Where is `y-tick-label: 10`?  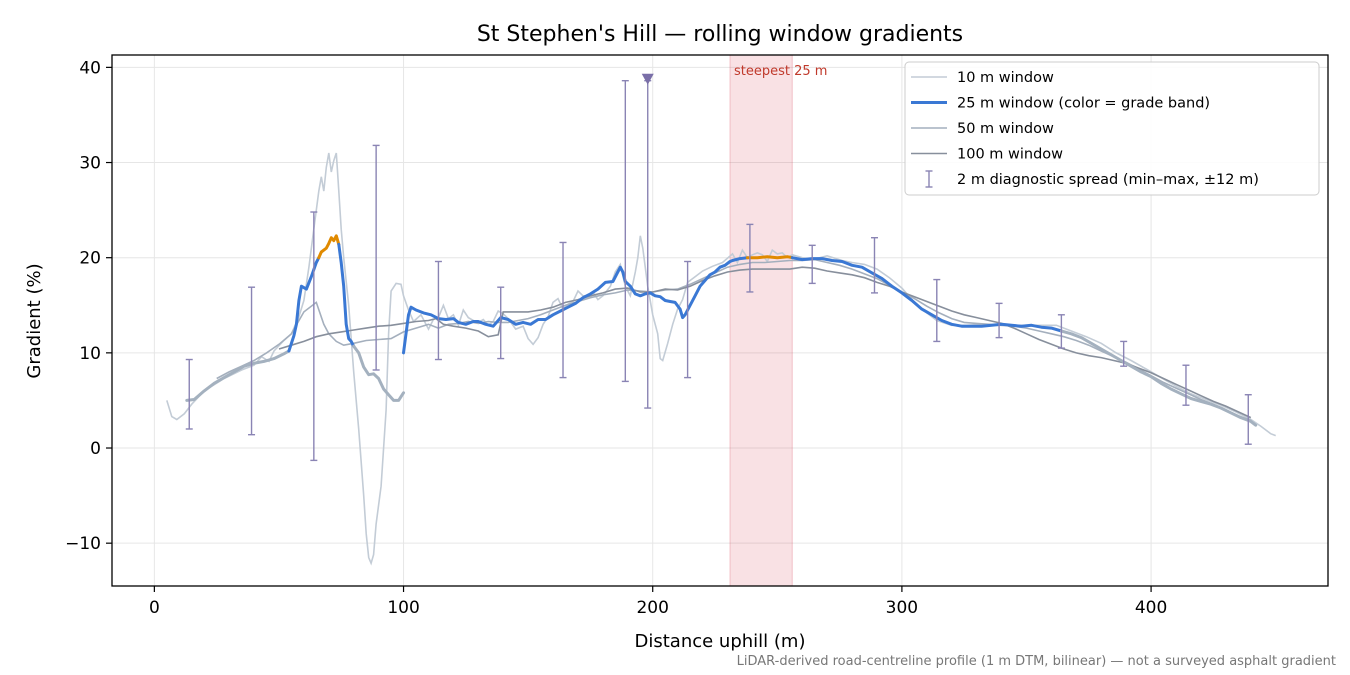 y-tick-label: 10 is located at coordinates (90, 354).